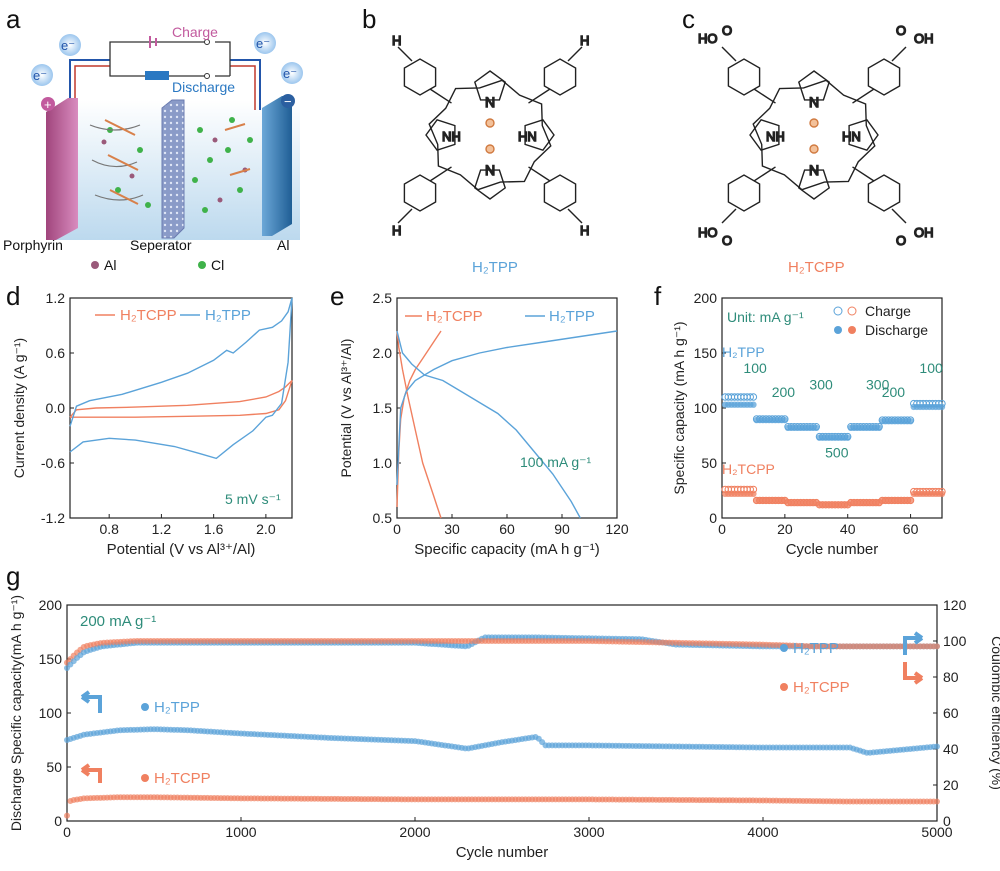 Image resolution: width=1000 pixels, height=871 pixels. I want to click on x-tick-label: 1.6, so click(214, 529).